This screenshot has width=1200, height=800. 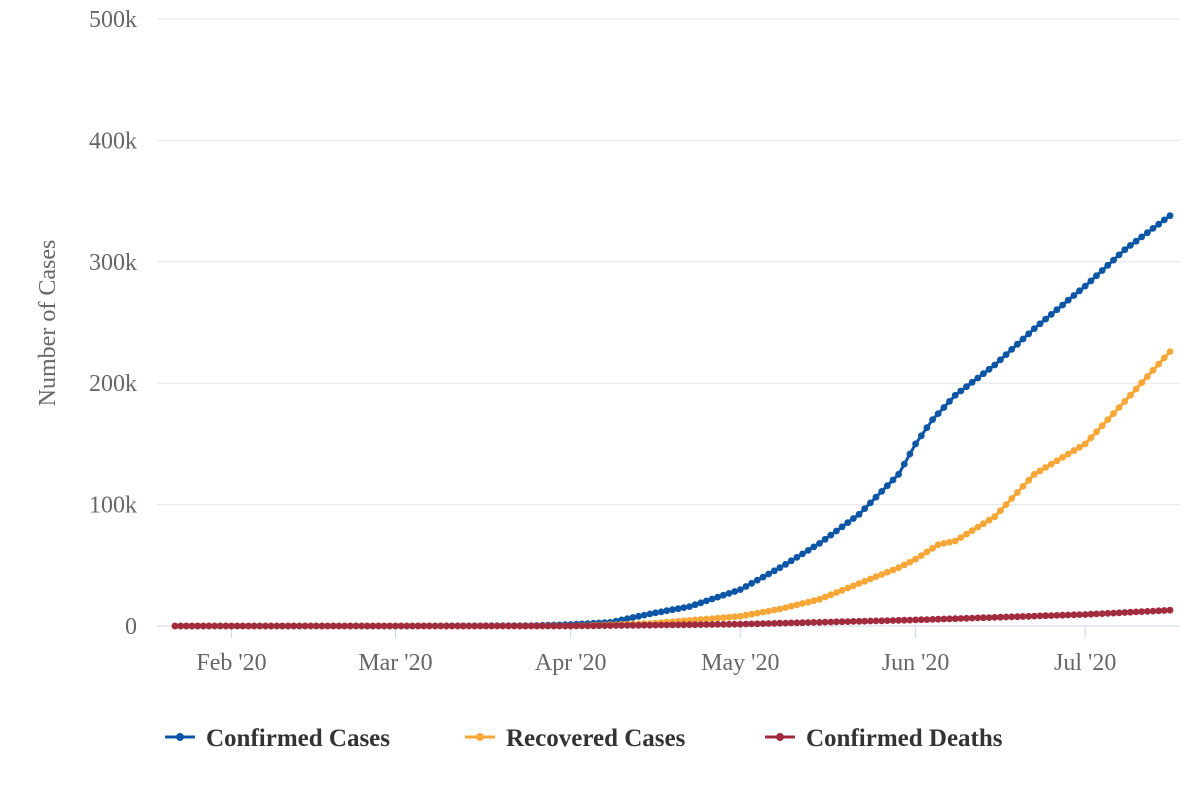 What do you see at coordinates (131, 627) in the screenshot?
I see `y-tick-label: 0` at bounding box center [131, 627].